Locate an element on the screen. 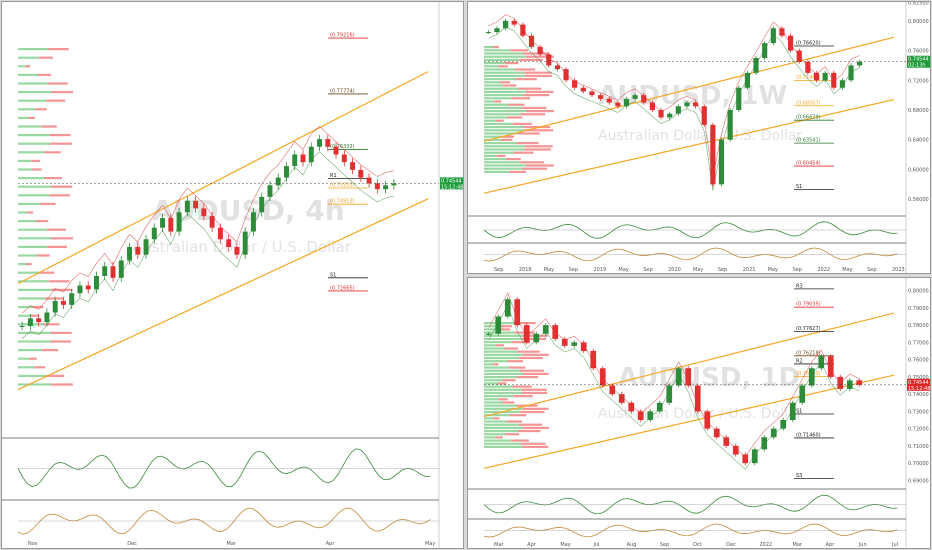  channel-lower-line is located at coordinates (689, 146).